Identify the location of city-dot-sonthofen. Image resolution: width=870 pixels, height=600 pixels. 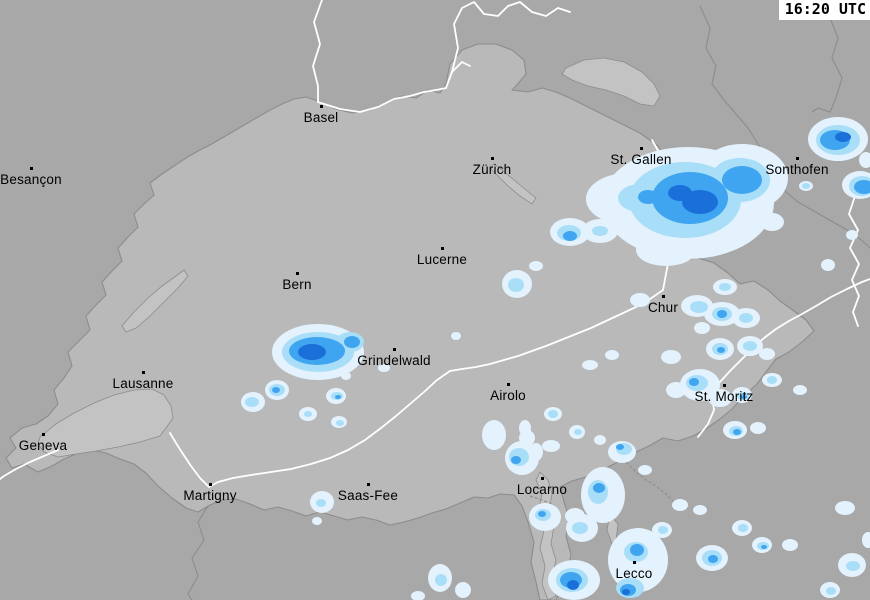
(797, 158).